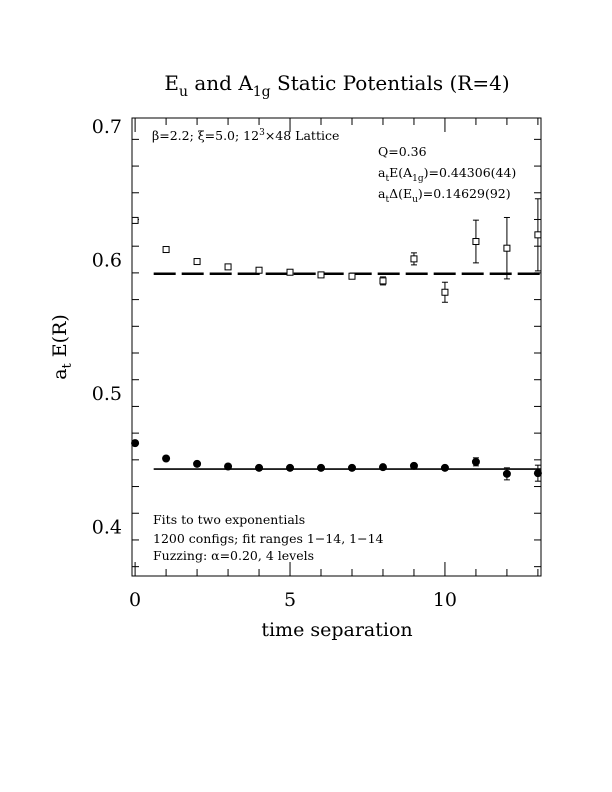  I want to click on y-axis-label: at E(R), so click(62, 347).